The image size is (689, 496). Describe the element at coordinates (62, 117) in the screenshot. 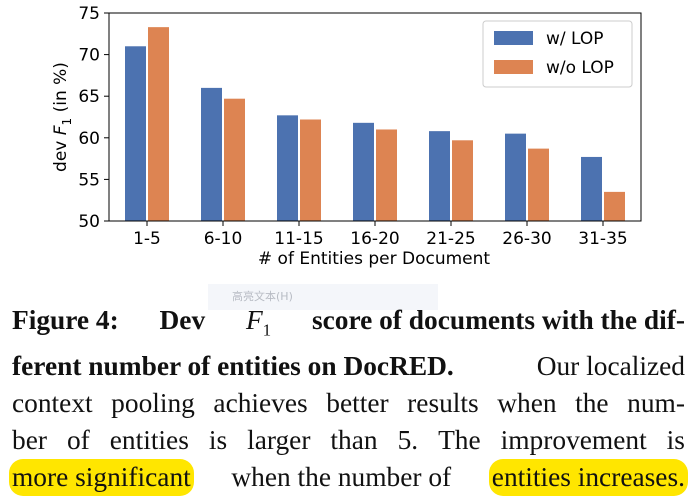

I see `y-axis-label: dev F1 (in %)` at that location.